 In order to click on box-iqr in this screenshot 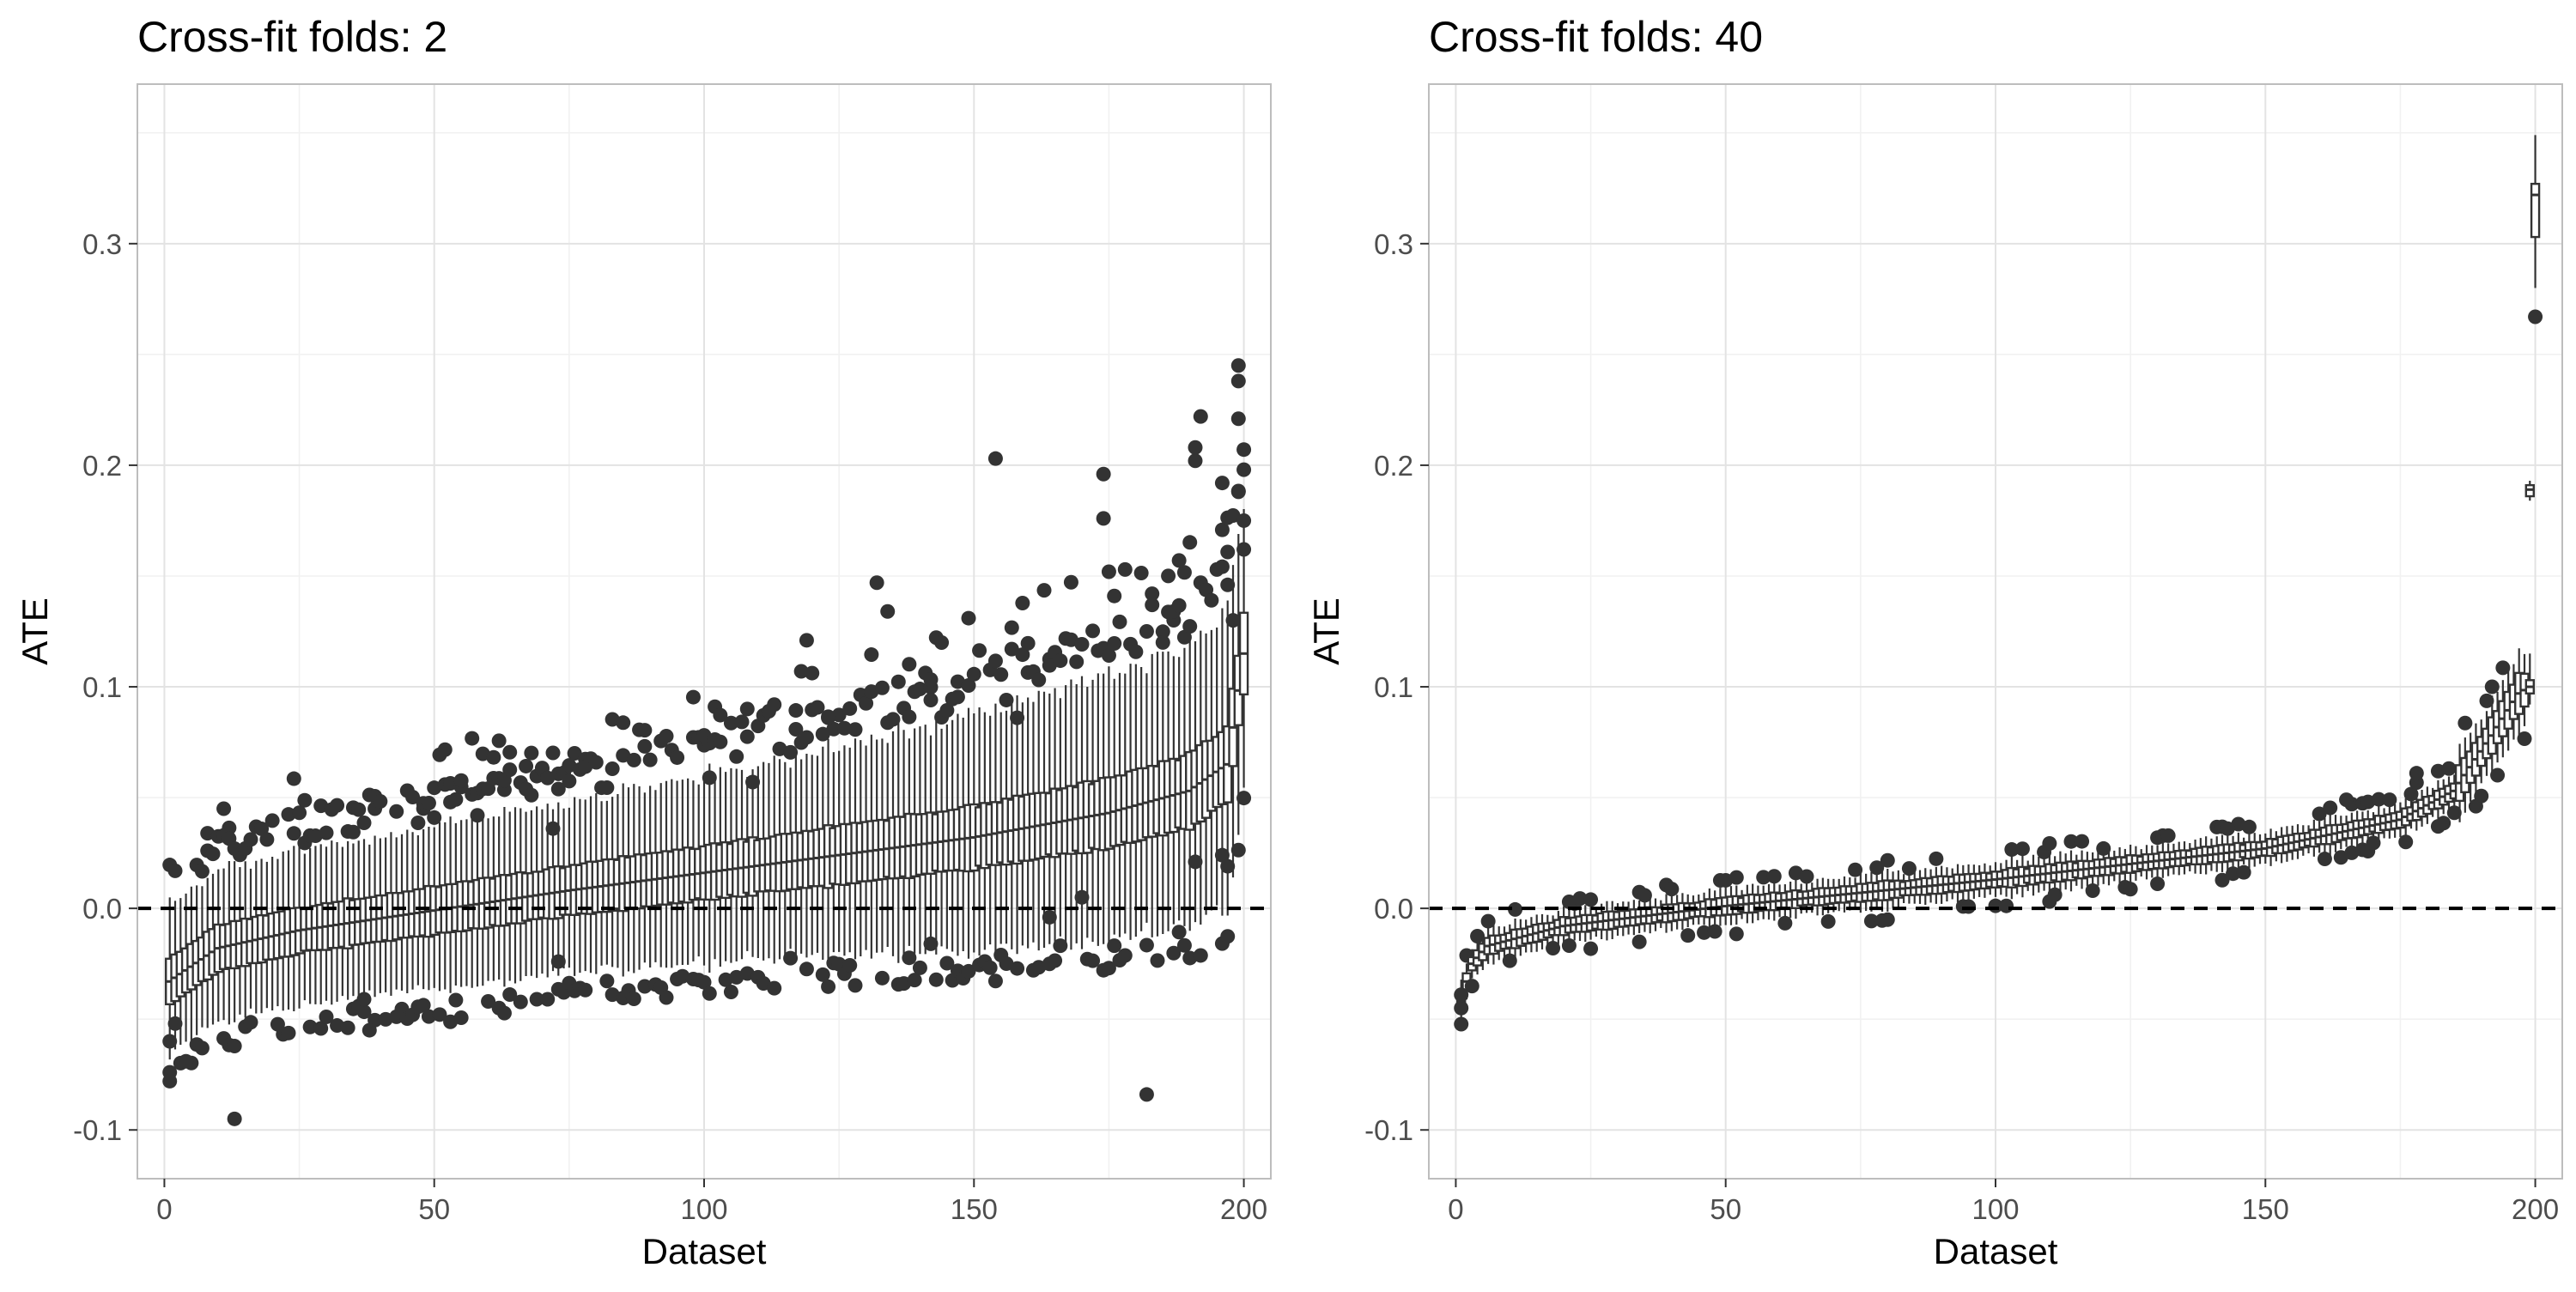, I will do `click(2536, 210)`.